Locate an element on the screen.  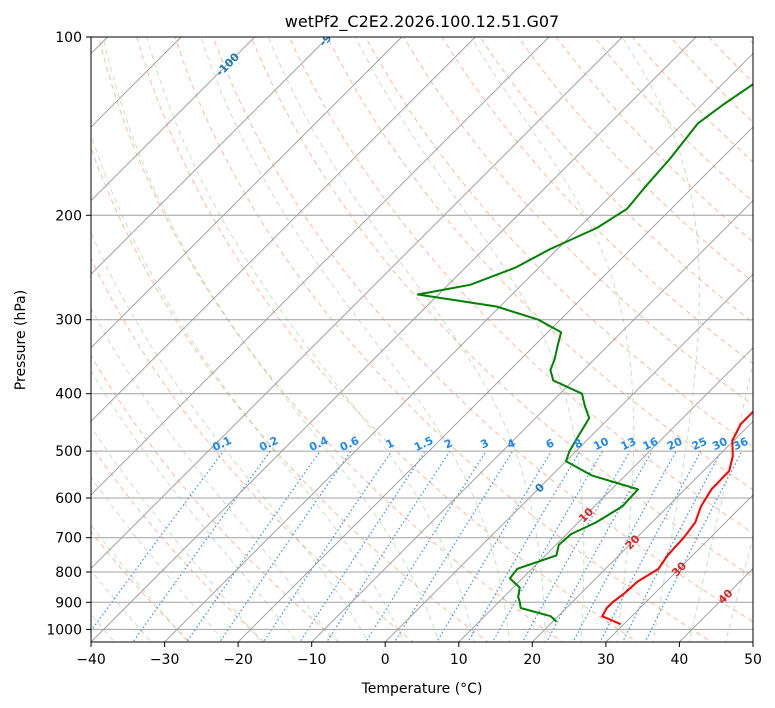
x-tick-label: 30 is located at coordinates (606, 660).